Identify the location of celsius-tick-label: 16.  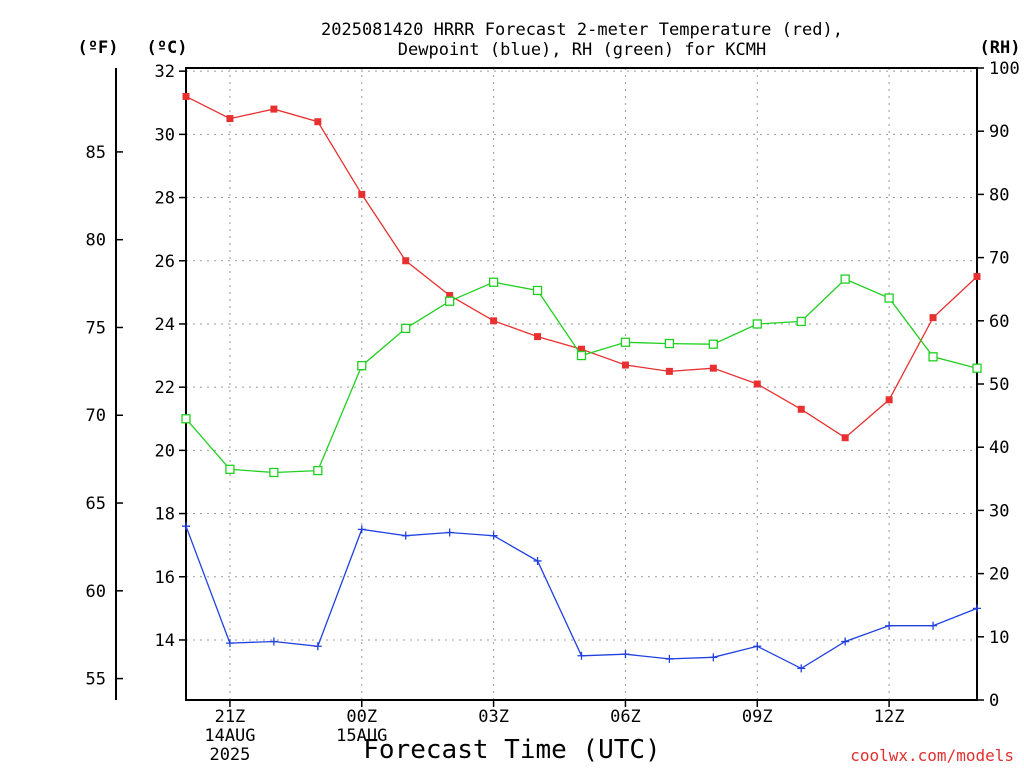
(165, 578).